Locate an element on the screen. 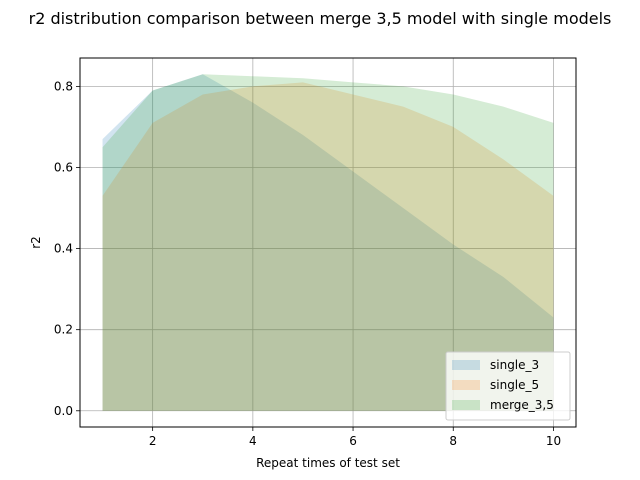 The width and height of the screenshot is (640, 480). y-tick-label: 0.6 is located at coordinates (63, 167).